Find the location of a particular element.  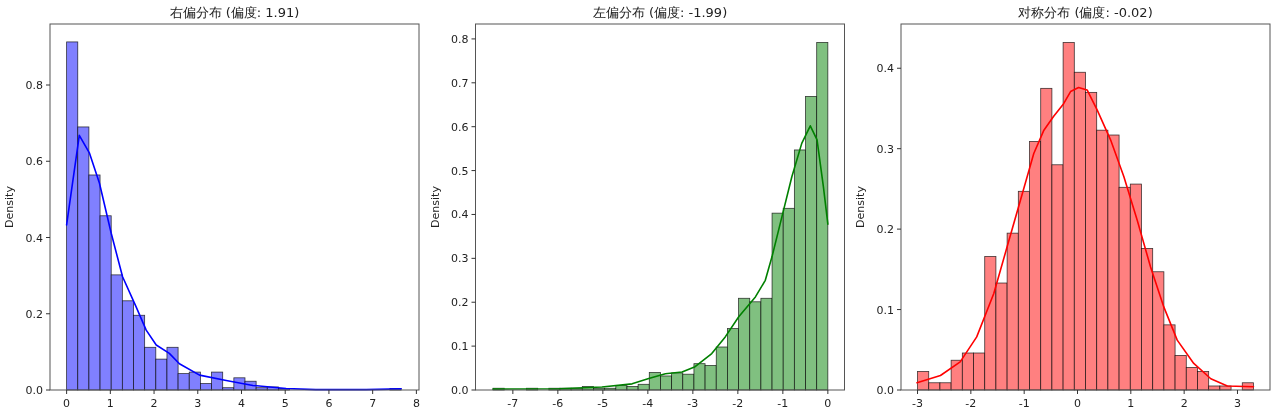

x-tick-label: -6 is located at coordinates (558, 403).